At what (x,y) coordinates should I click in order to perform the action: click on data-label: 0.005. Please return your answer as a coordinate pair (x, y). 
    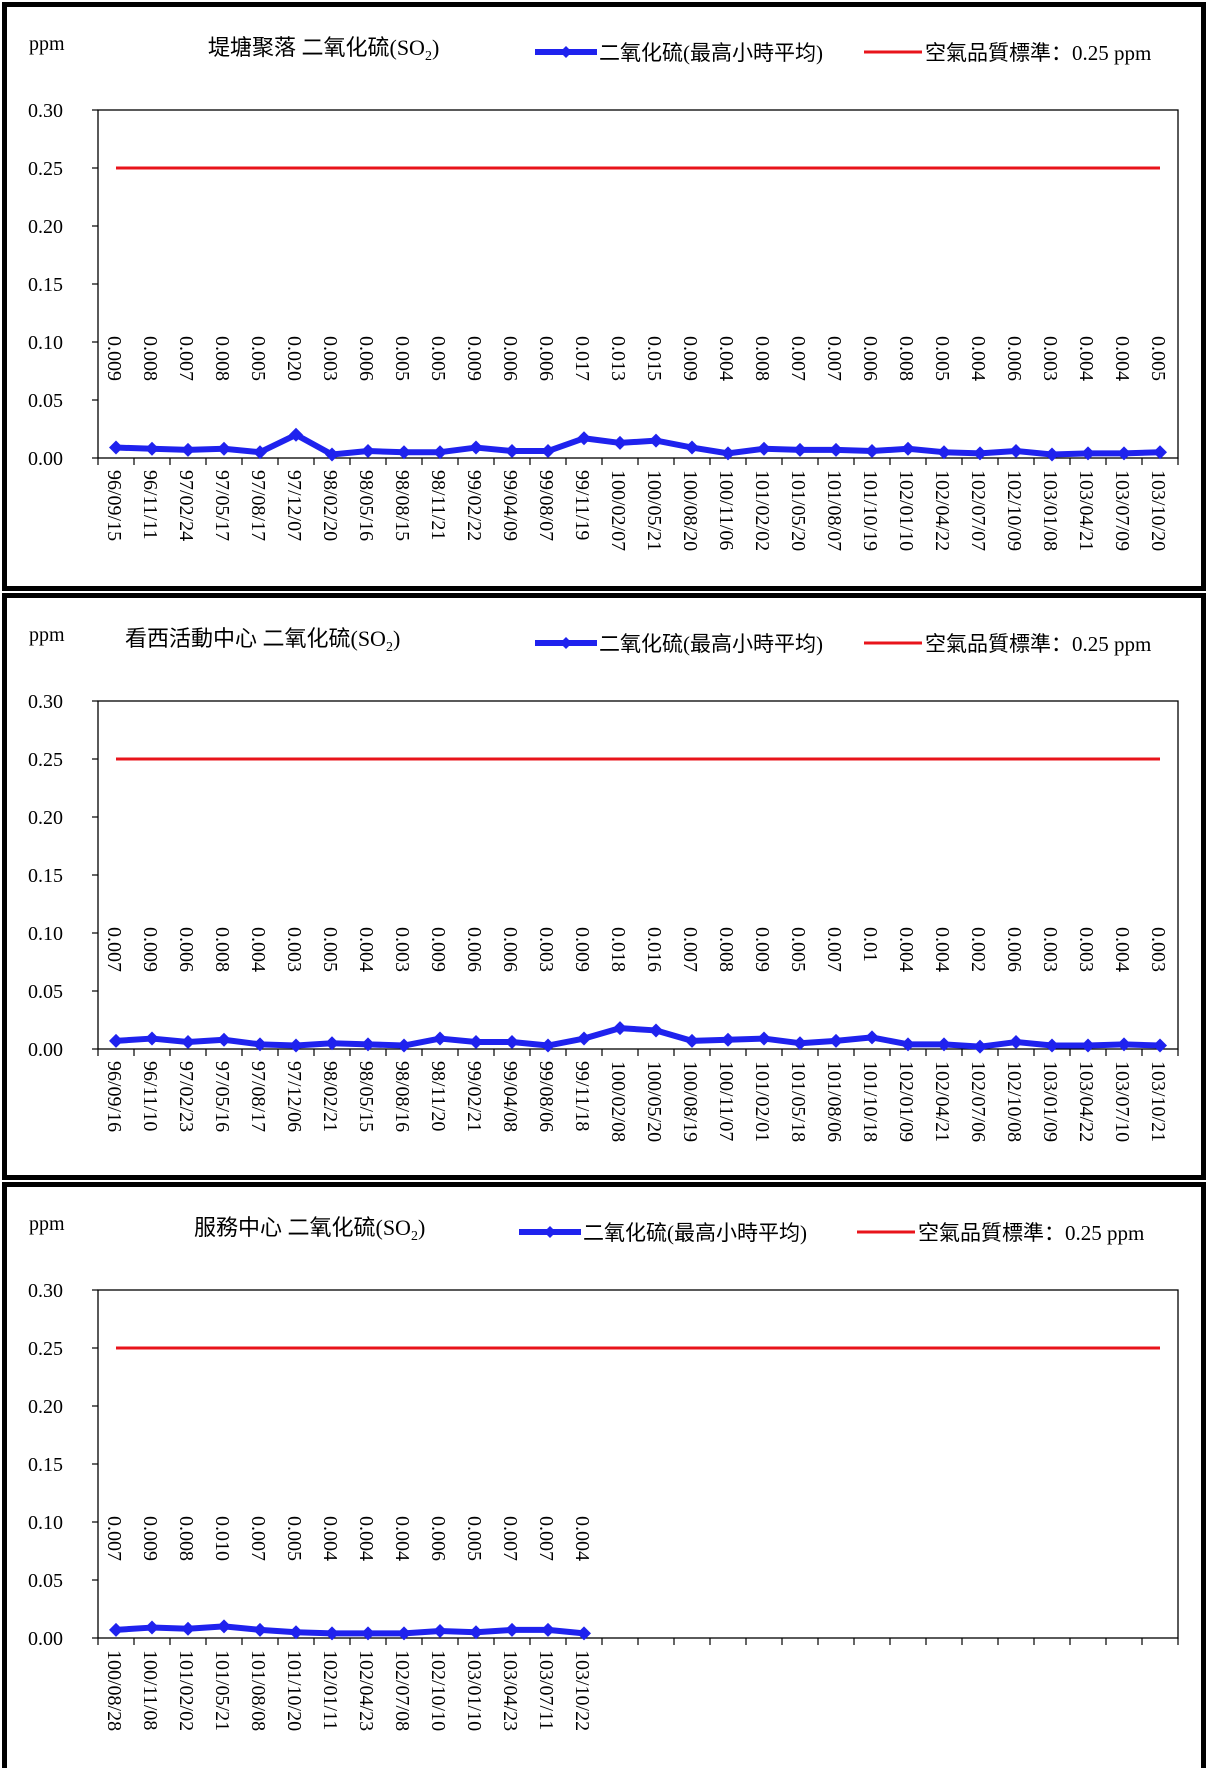
    Looking at the image, I should click on (294, 1538).